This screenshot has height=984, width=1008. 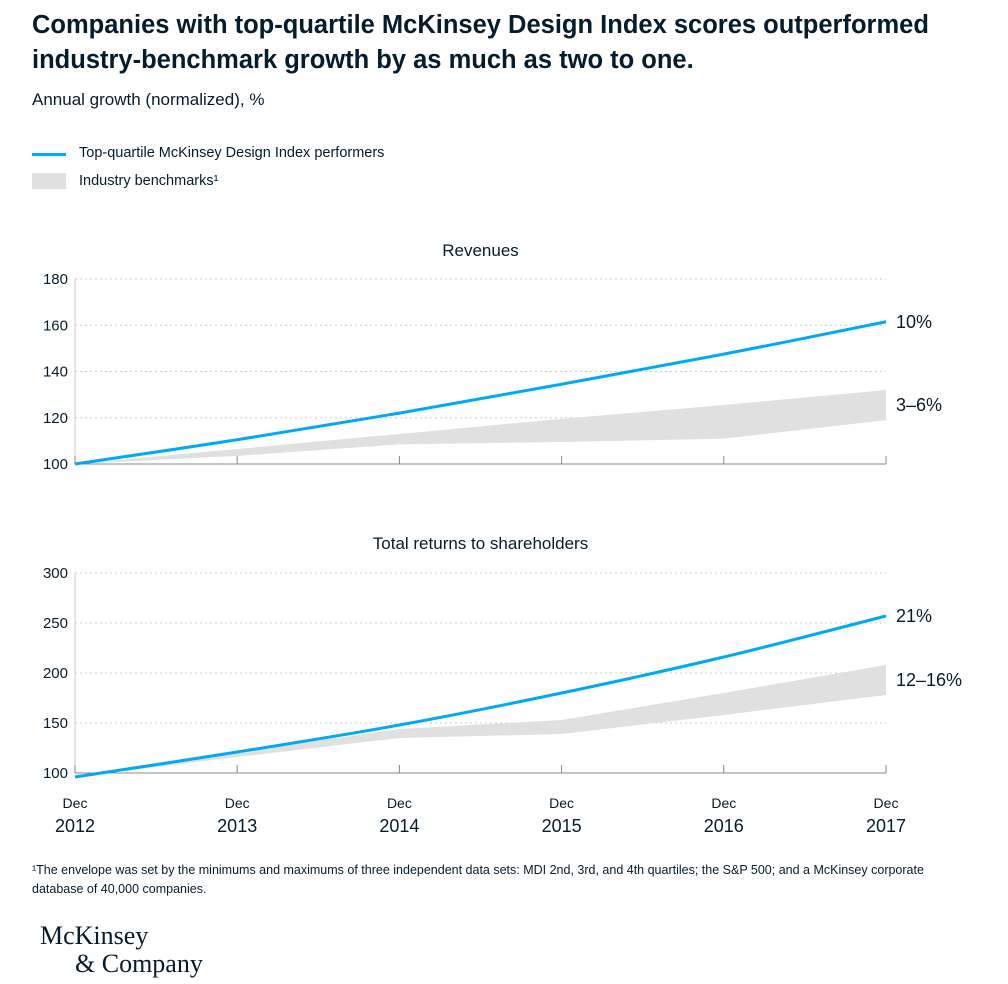 I want to click on x-tick-label-year: 2013, so click(x=237, y=826).